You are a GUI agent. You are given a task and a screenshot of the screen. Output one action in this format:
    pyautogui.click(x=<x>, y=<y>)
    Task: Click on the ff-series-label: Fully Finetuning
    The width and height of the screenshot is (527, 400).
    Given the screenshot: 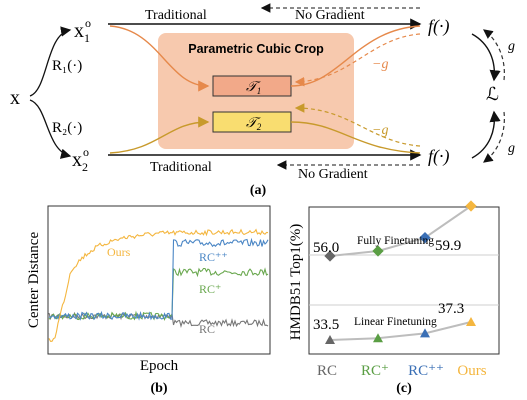 What is the action you would take?
    pyautogui.click(x=395, y=241)
    